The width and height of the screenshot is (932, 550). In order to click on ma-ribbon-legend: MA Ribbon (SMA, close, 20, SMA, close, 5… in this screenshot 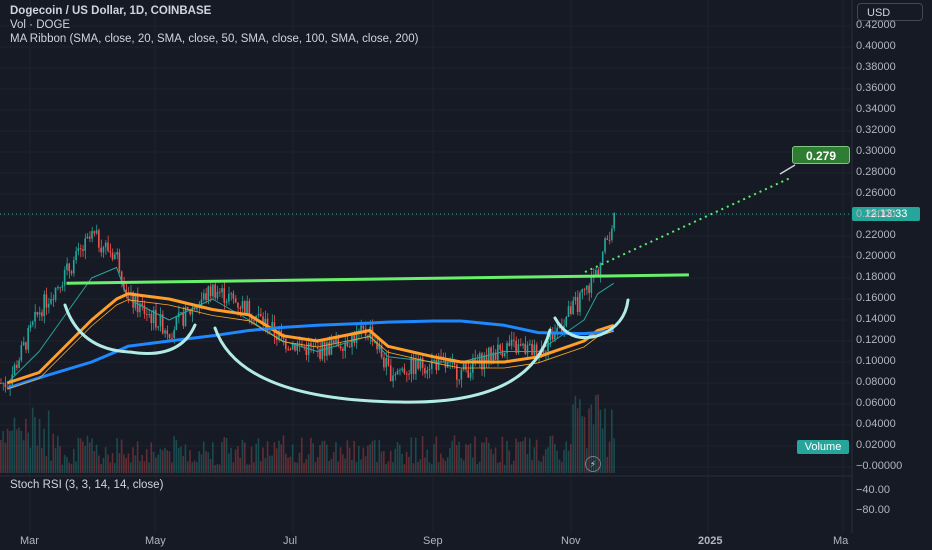, I will do `click(214, 39)`.